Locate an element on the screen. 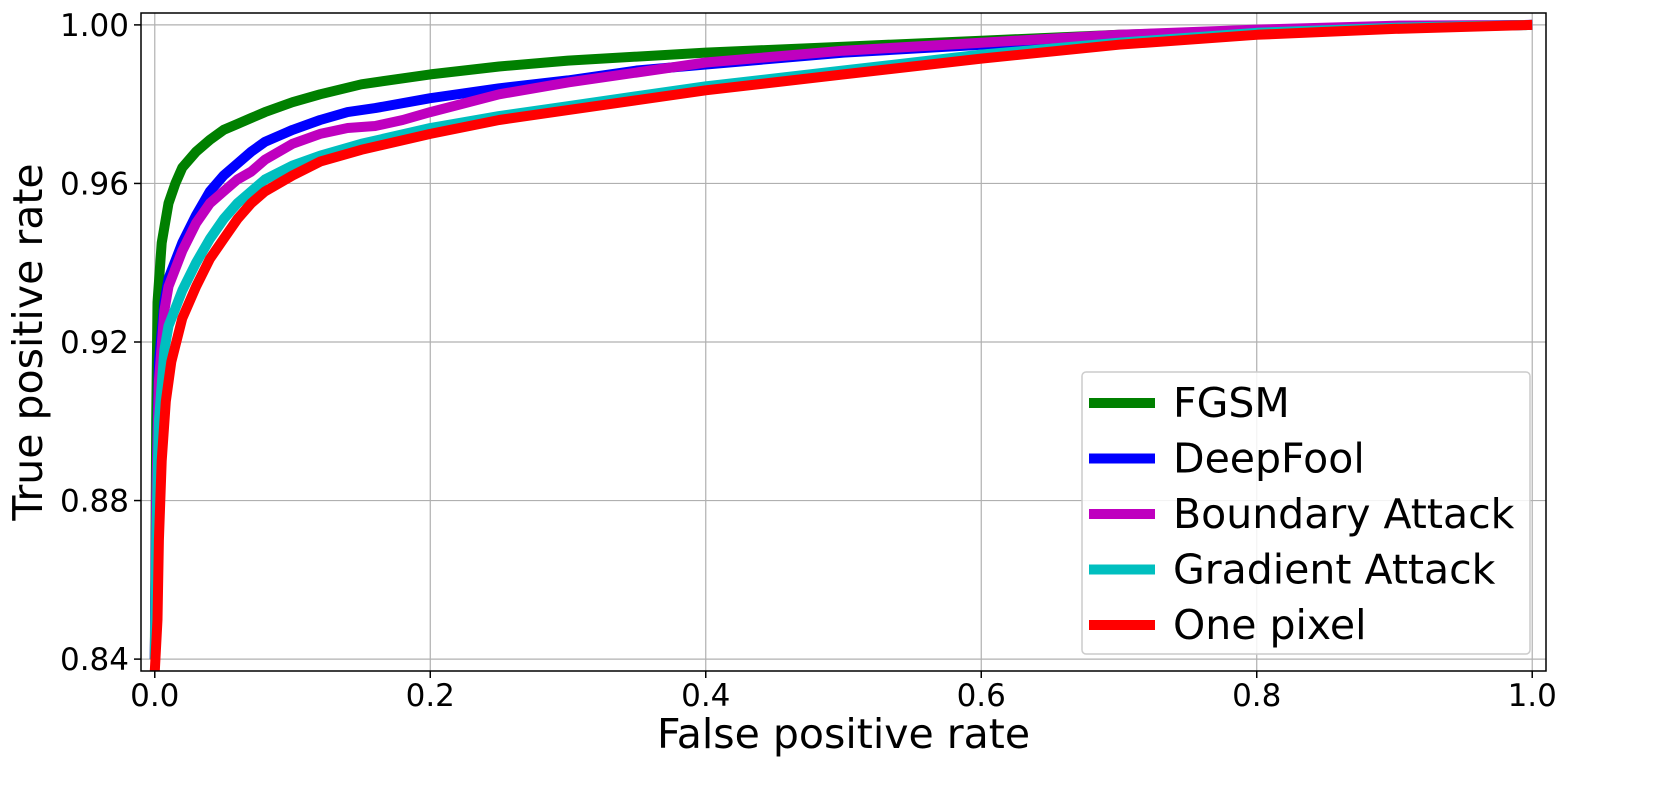 The height and width of the screenshot is (811, 1660). y-tick-label: 0.92 is located at coordinates (94, 343).